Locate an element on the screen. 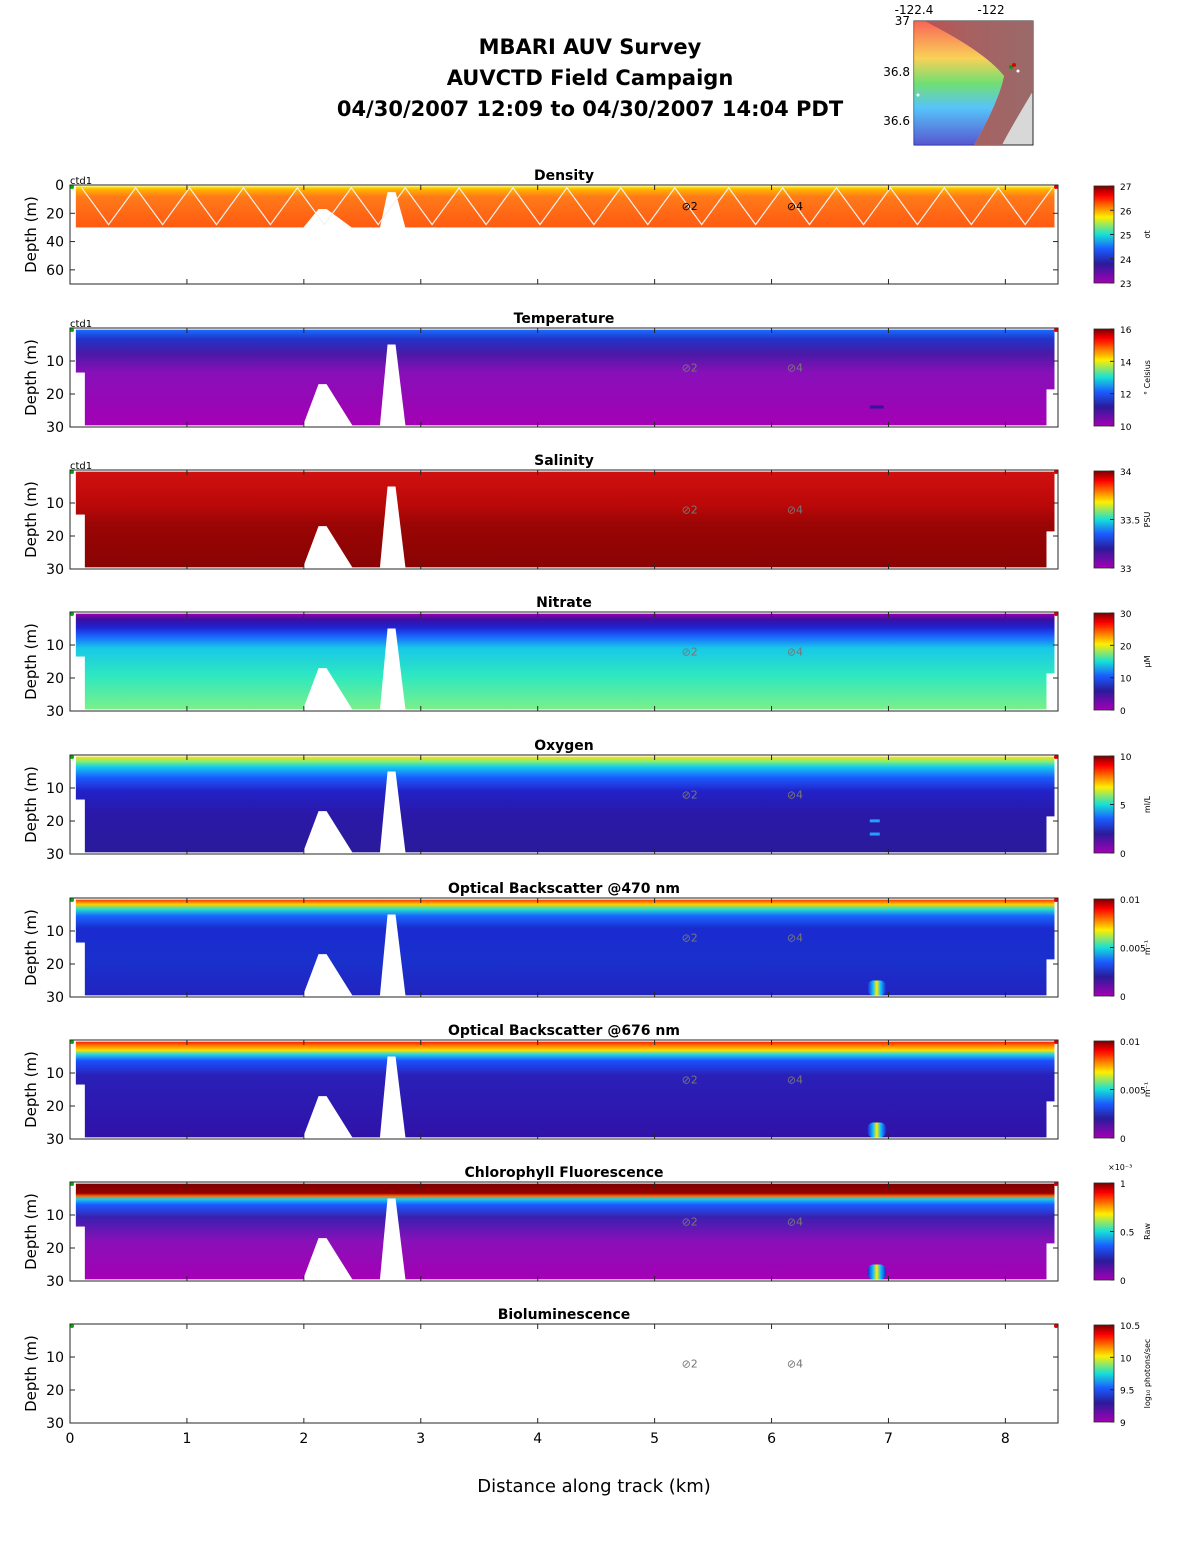 The height and width of the screenshot is (1548, 1188). figure-title-line-3: 04/30/2007 12:09 to 04/30/2007 14:04 PDT is located at coordinates (590, 109).